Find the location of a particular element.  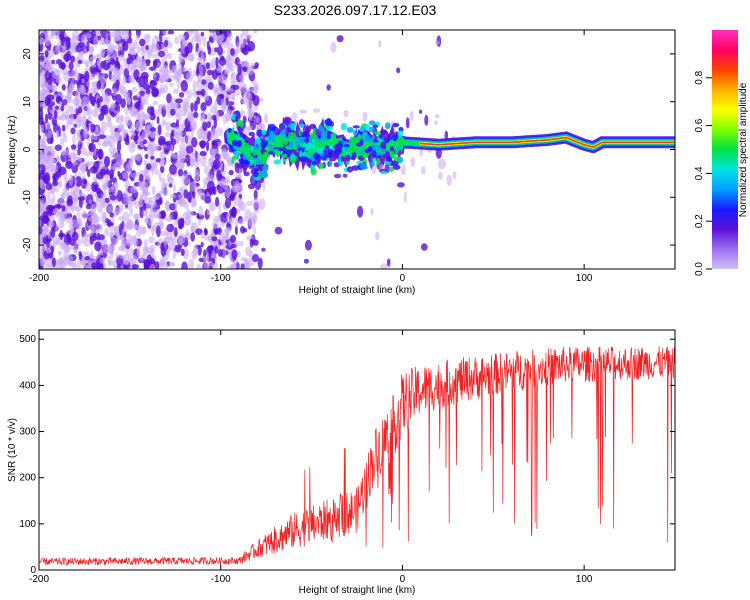

colorbar-label: Normalized spectral amplitude is located at coordinates (743, 149).